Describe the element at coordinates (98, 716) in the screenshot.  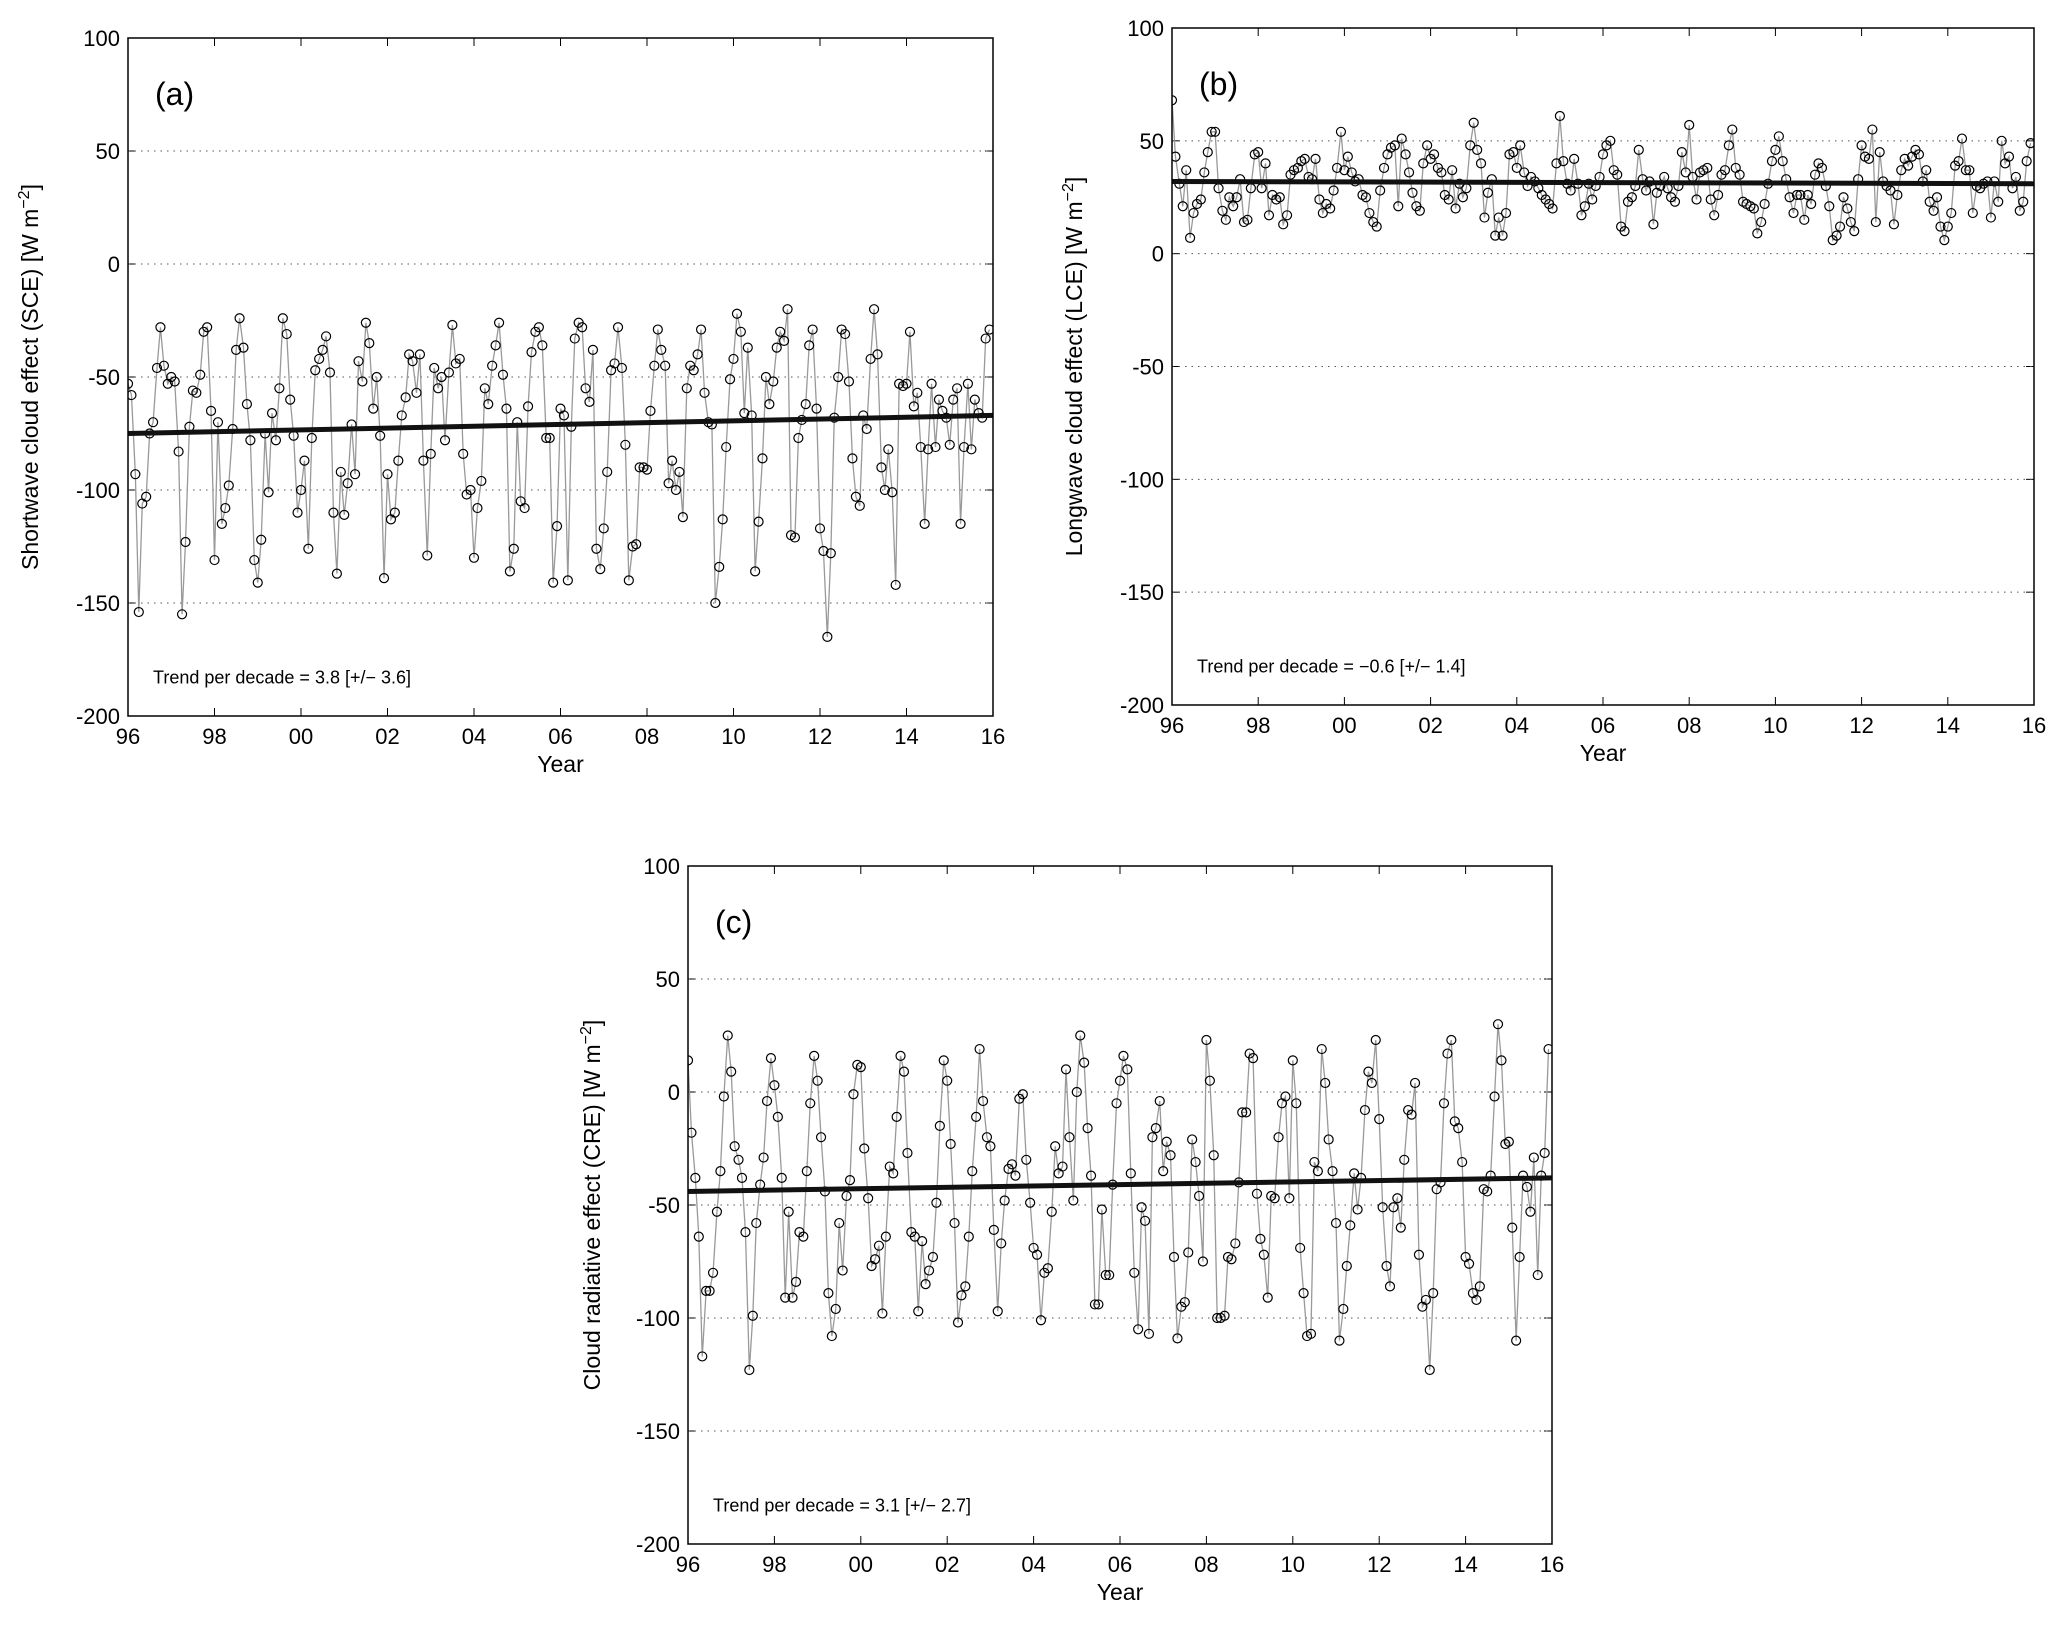
I see `y-tick-label: -200` at that location.